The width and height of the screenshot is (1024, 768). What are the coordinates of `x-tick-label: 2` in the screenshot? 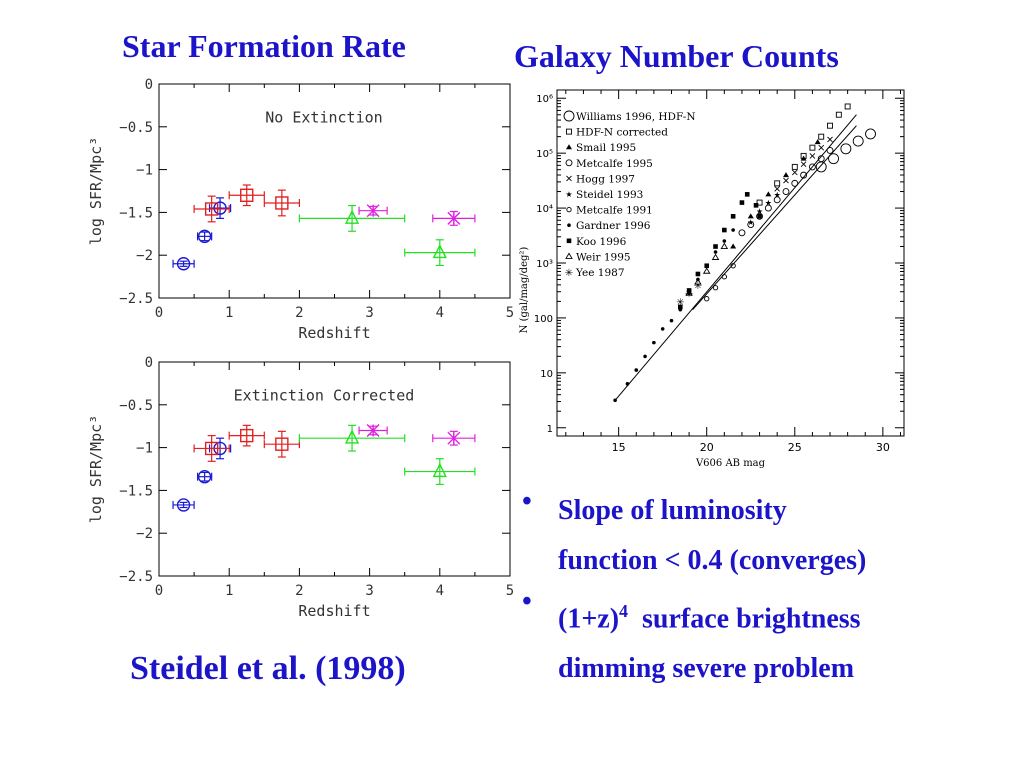 It's located at (299, 591).